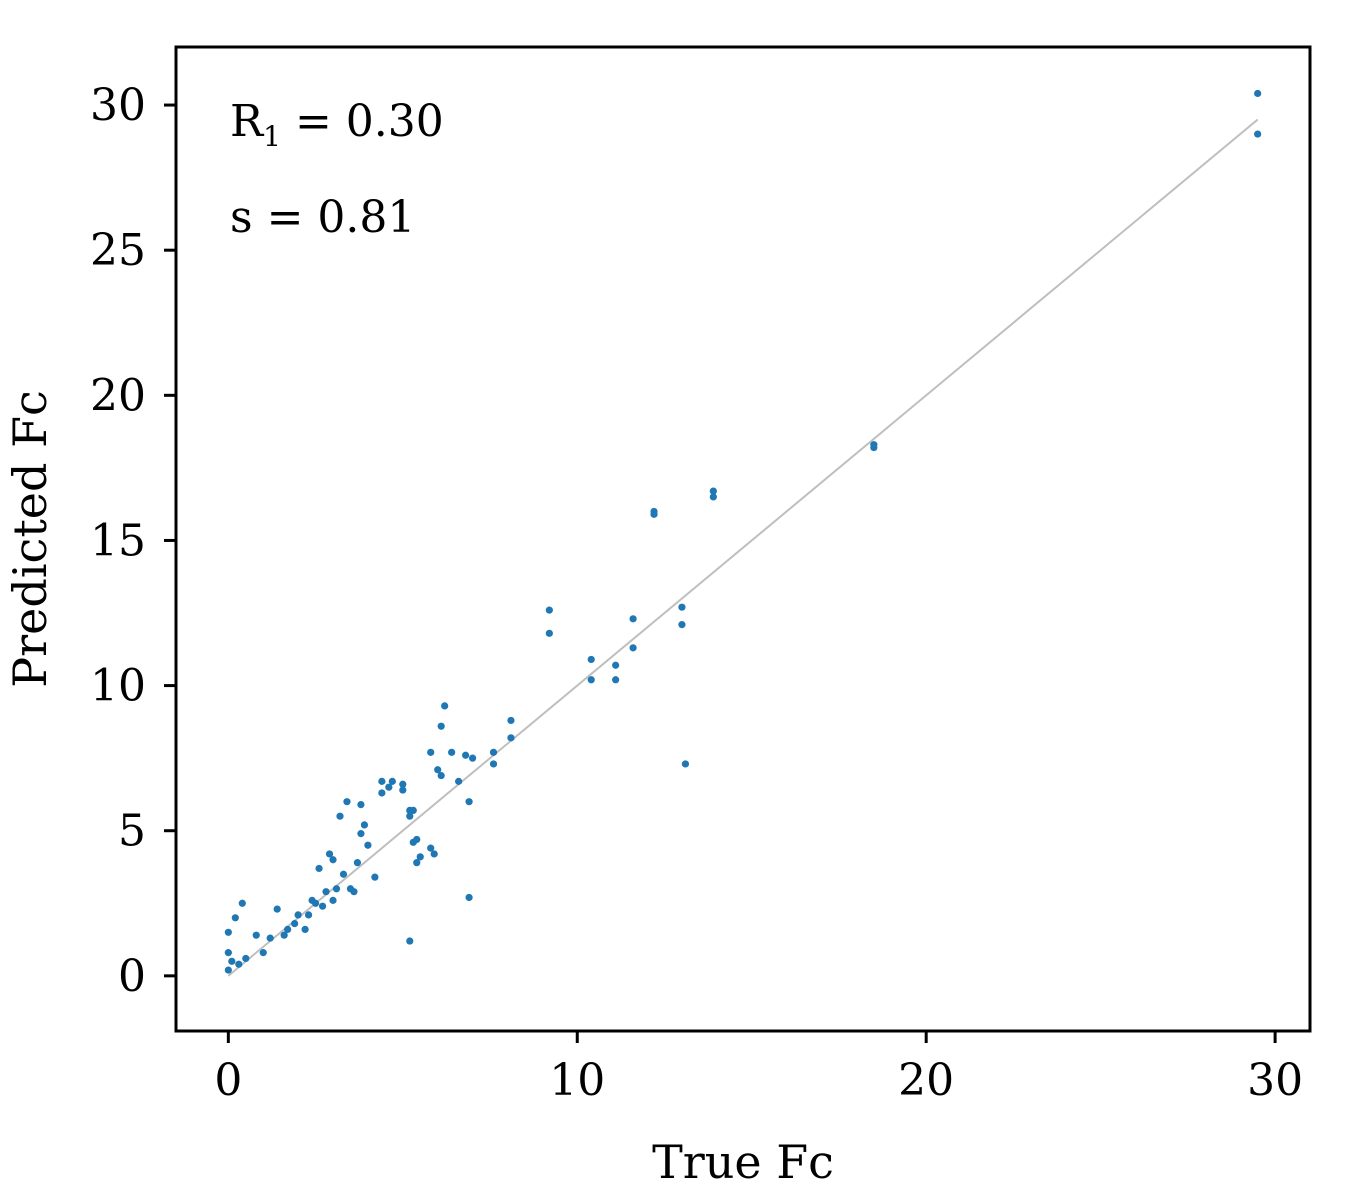 The height and width of the screenshot is (1200, 1350). Describe the element at coordinates (577, 1080) in the screenshot. I see `x-tick-label: 10` at that location.